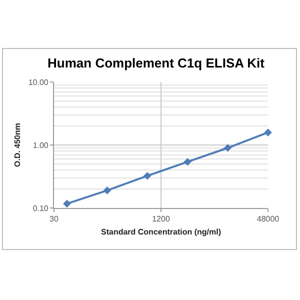  What do you see at coordinates (161, 219) in the screenshot?
I see `x-tick-label: 1200` at bounding box center [161, 219].